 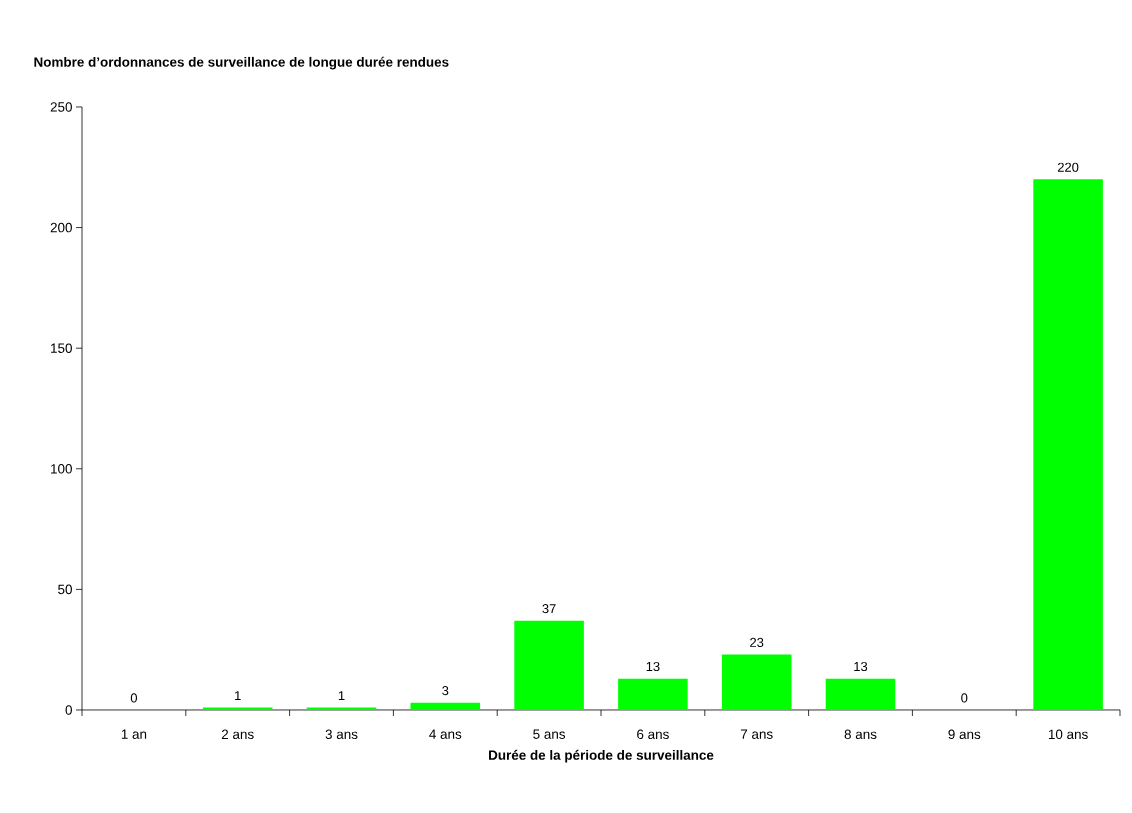 What do you see at coordinates (237, 734) in the screenshot?
I see `x-tick-label: 2 ans` at bounding box center [237, 734].